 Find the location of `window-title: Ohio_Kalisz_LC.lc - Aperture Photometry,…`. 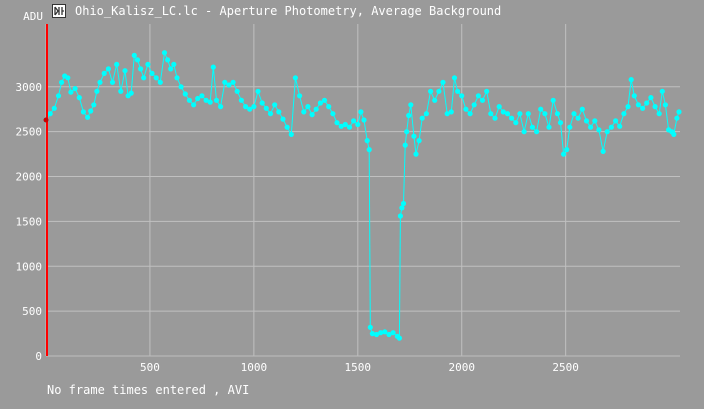

window-title: Ohio_Kalisz_LC.lc - Aperture Photometry,… is located at coordinates (288, 11).